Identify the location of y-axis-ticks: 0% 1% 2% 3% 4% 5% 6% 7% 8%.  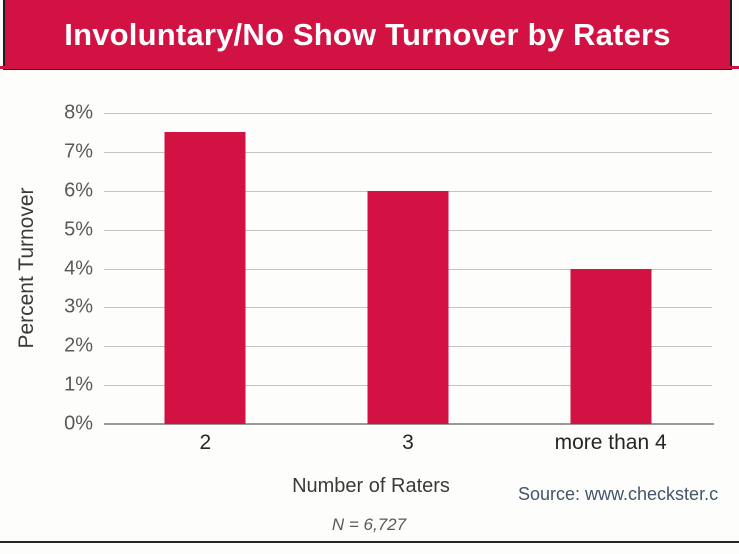
(65, 268).